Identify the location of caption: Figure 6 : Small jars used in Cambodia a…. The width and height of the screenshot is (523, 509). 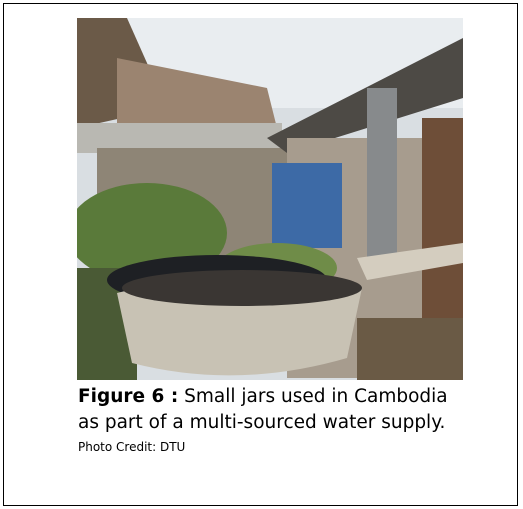
(274, 410).